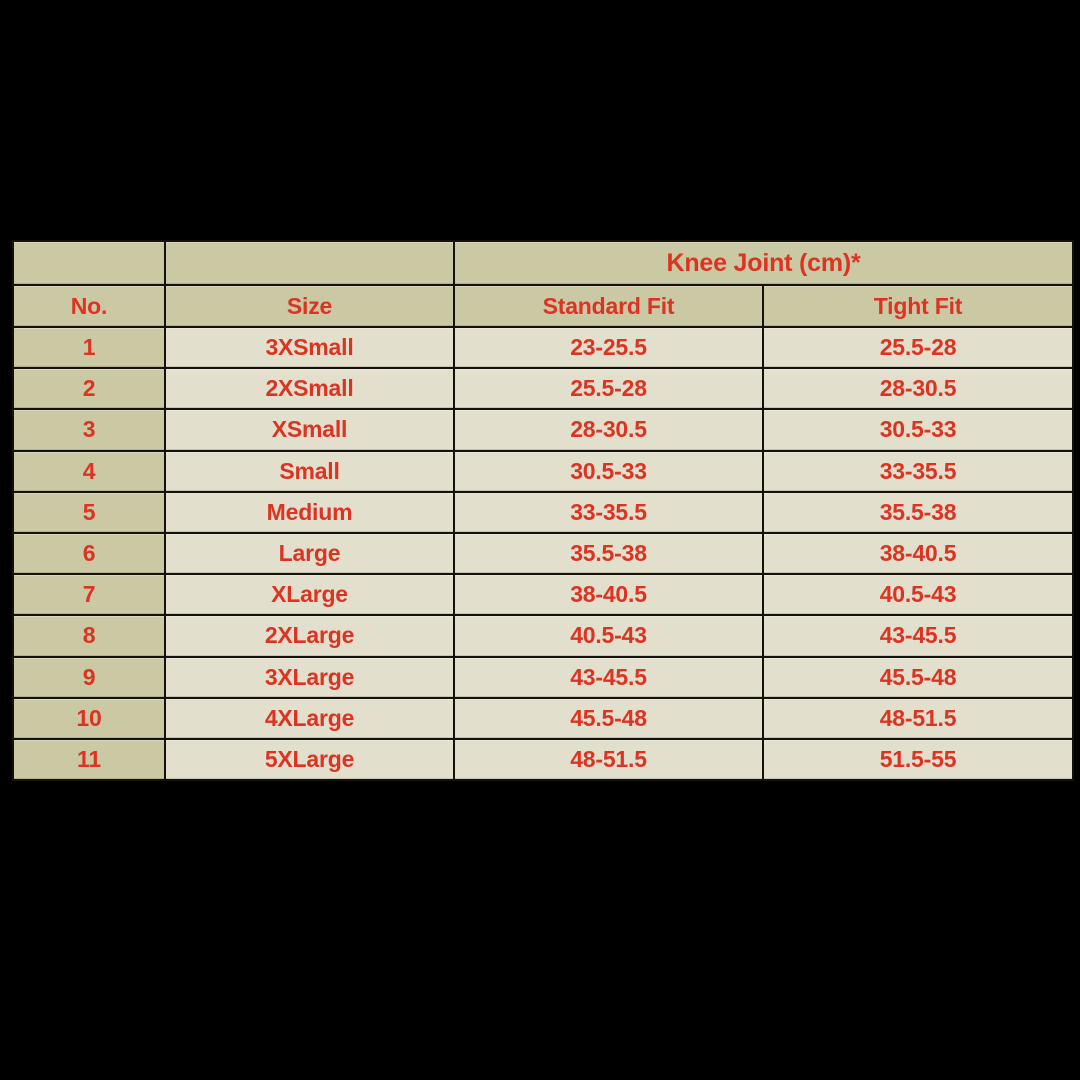 The width and height of the screenshot is (1080, 1080). I want to click on header-knee-joint-label: Knee Joint (cm)*, so click(763, 262).